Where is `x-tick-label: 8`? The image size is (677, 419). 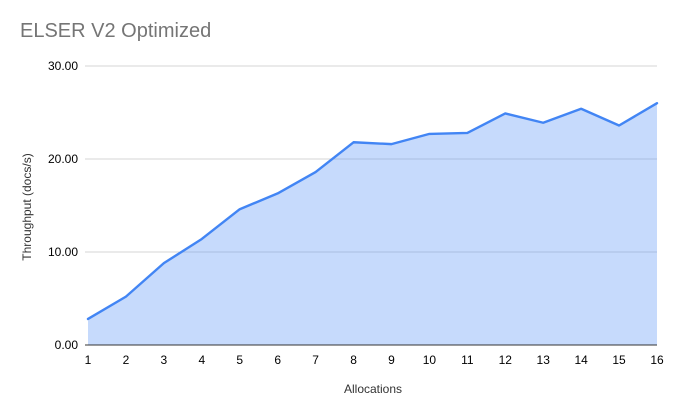 x-tick-label: 8 is located at coordinates (353, 360).